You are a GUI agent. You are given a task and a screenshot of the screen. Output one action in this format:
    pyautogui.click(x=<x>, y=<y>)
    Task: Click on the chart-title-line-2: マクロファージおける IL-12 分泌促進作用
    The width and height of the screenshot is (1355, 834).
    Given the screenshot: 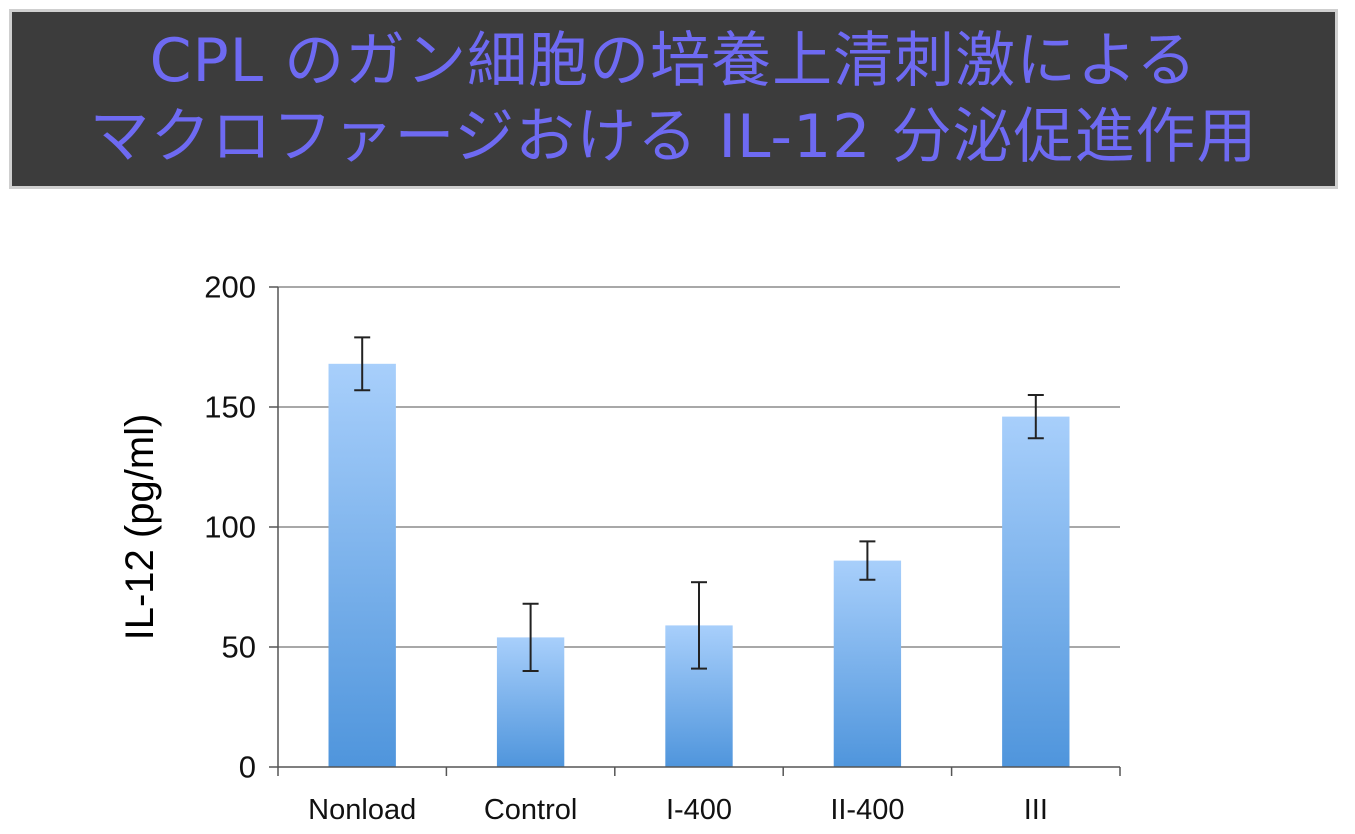 What is the action you would take?
    pyautogui.click(x=673, y=137)
    